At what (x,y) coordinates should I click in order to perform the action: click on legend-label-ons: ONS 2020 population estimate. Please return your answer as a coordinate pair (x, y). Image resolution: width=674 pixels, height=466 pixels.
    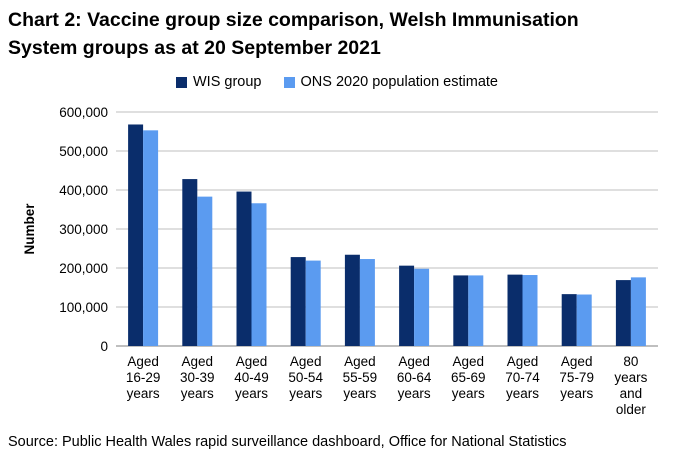
    Looking at the image, I should click on (399, 82).